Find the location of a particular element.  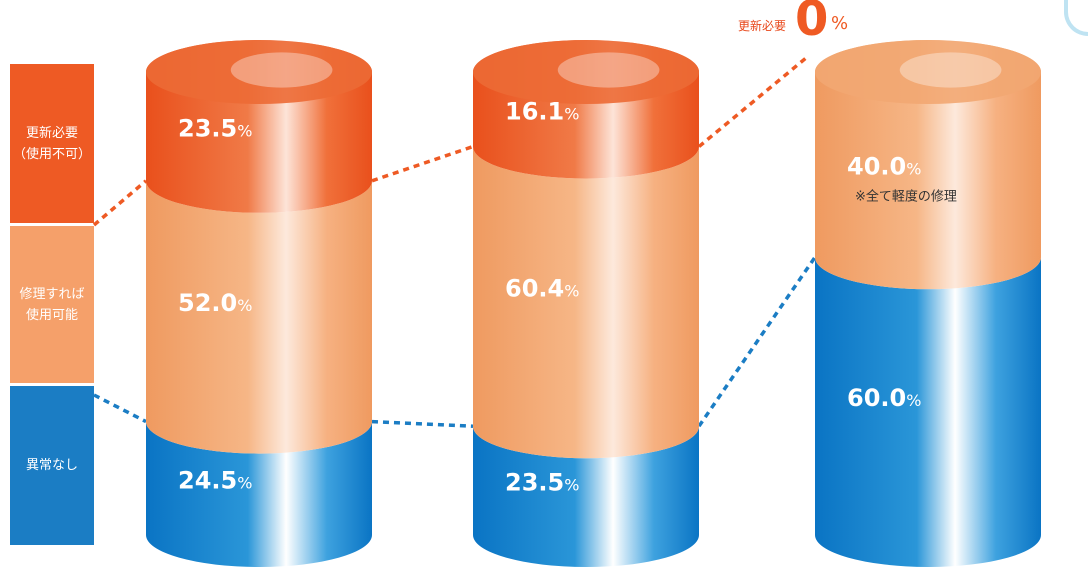

legend-renew-line2: （使用不可） is located at coordinates (51, 154).